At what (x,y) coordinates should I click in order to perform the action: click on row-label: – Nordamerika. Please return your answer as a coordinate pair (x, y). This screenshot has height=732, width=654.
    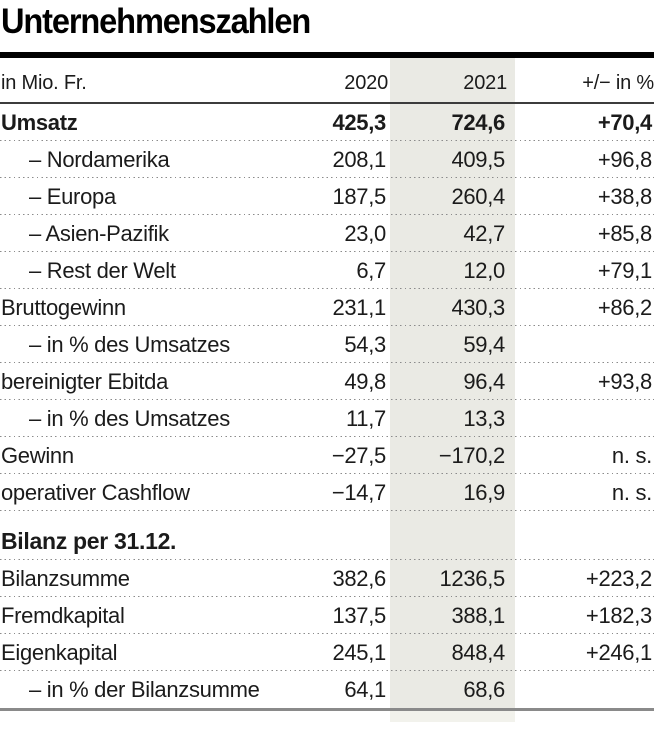
    Looking at the image, I should click on (99, 159).